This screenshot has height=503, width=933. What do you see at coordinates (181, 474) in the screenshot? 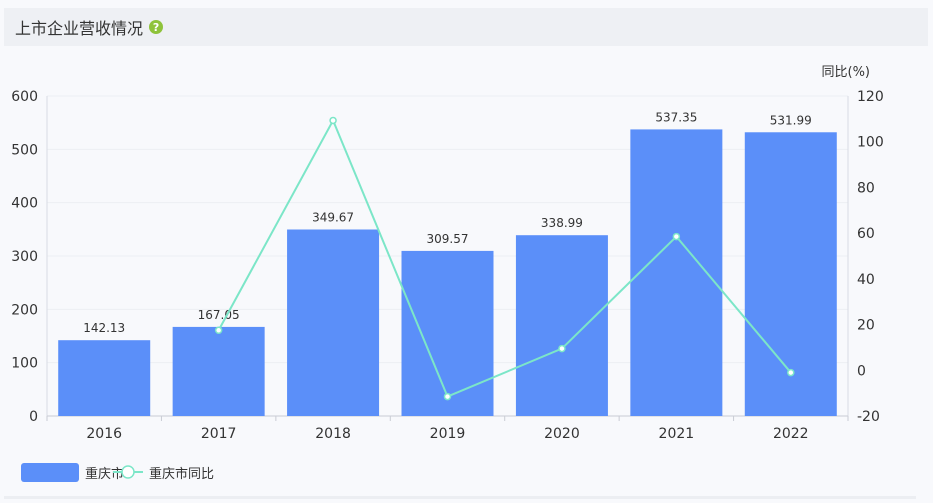
I see `legend-label-line: 重庆市同比` at bounding box center [181, 474].